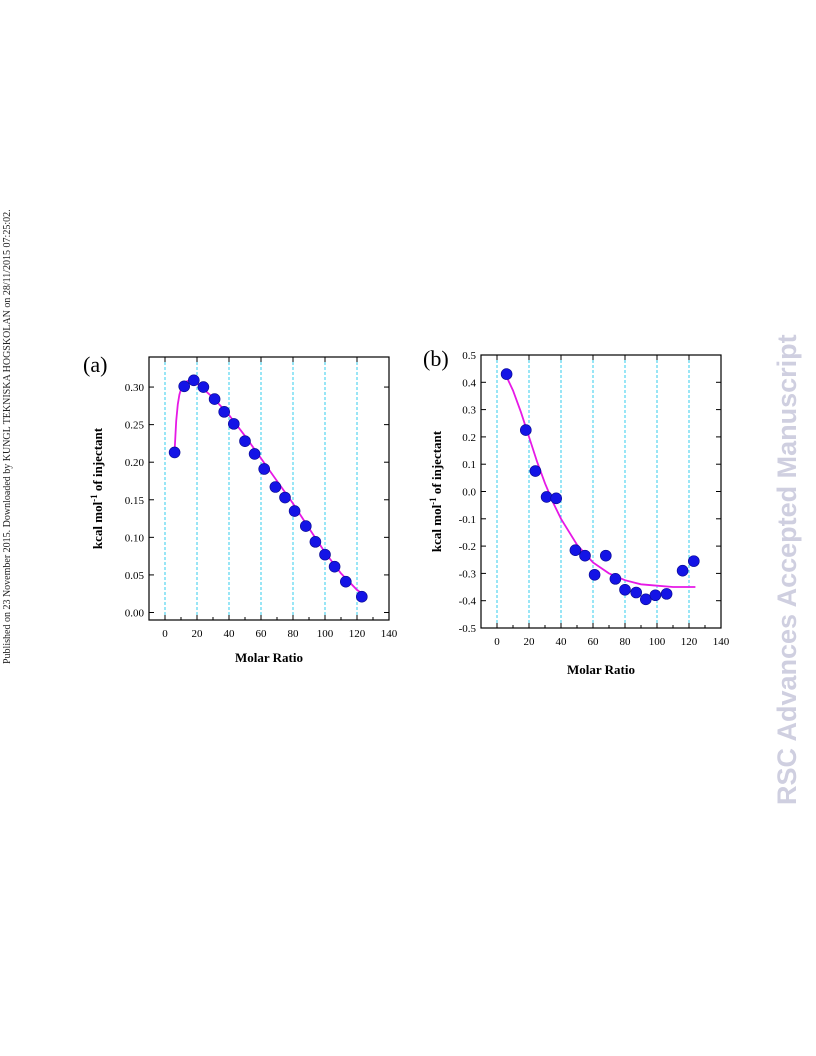  Describe the element at coordinates (469, 356) in the screenshot. I see `y-tick-label: 0.5` at that location.